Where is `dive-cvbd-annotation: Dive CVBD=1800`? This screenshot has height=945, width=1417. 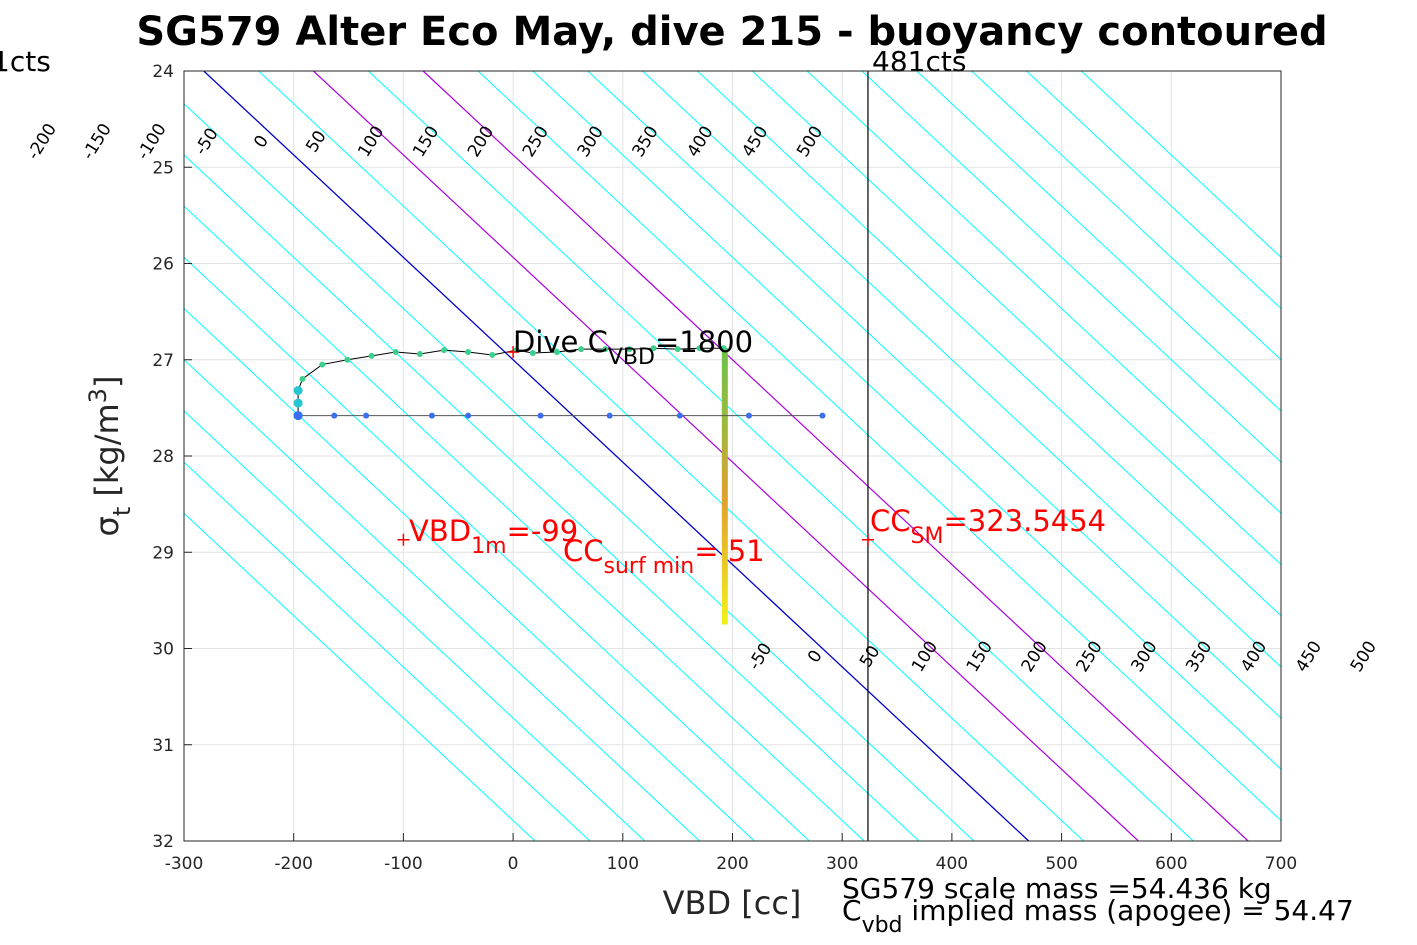 dive-cvbd-annotation: Dive CVBD=1800 is located at coordinates (633, 347).